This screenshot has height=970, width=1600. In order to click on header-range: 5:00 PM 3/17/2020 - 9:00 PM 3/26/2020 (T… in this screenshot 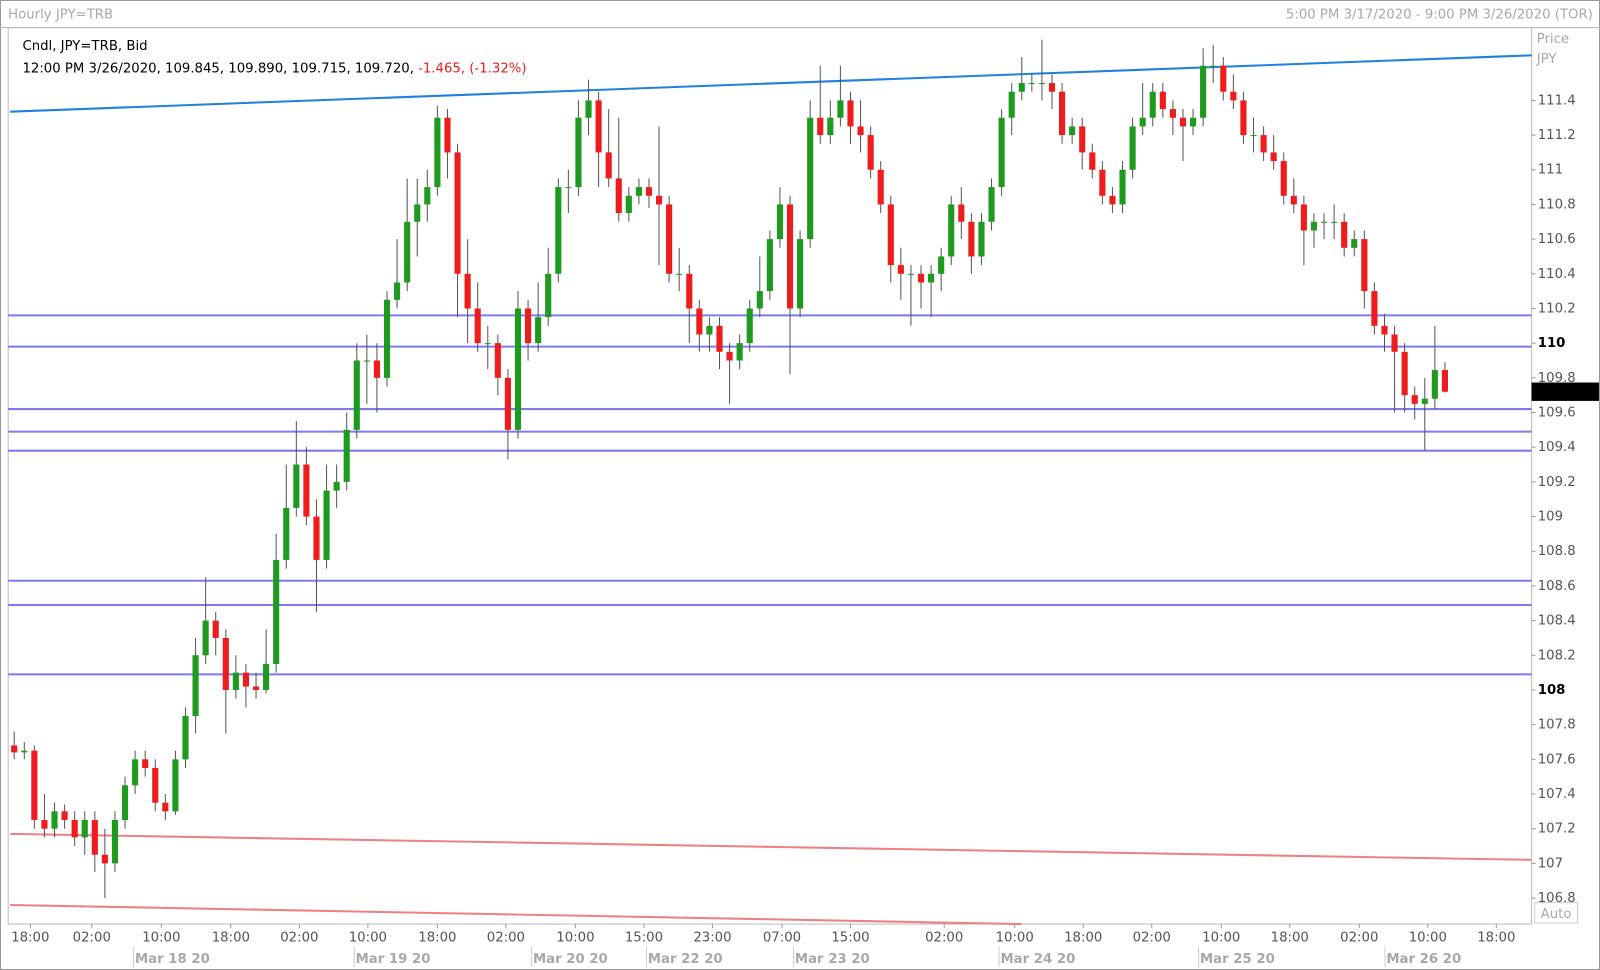, I will do `click(1439, 14)`.